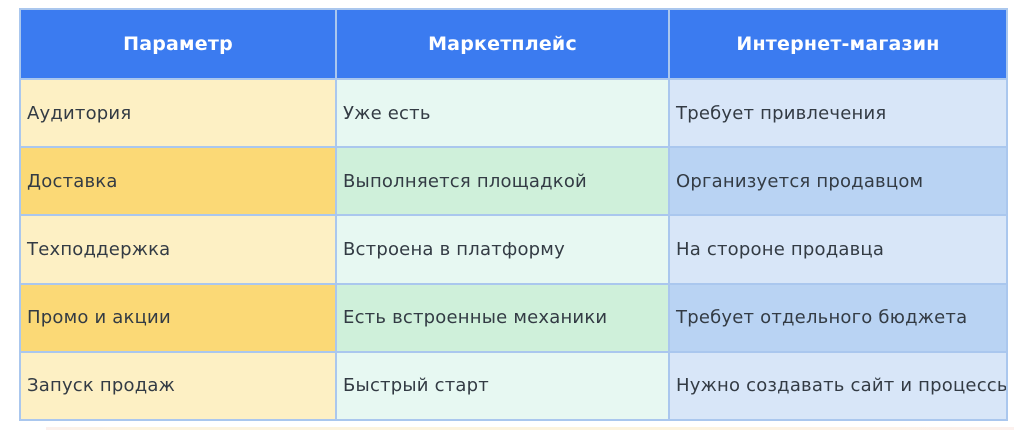 Image resolution: width=1024 pixels, height=430 pixels. Describe the element at coordinates (178, 317) in the screenshot. I see `table-cell: Промо и акции` at that location.